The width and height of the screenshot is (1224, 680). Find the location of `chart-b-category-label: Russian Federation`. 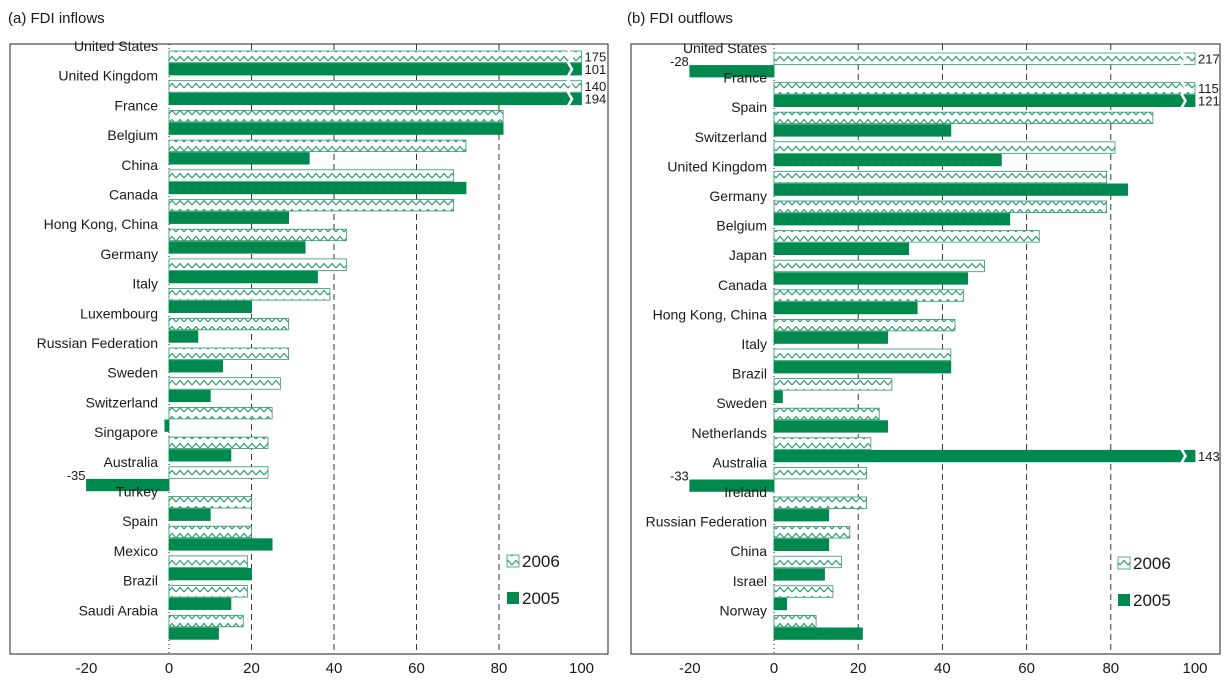

chart-b-category-label: Russian Federation is located at coordinates (706, 522).